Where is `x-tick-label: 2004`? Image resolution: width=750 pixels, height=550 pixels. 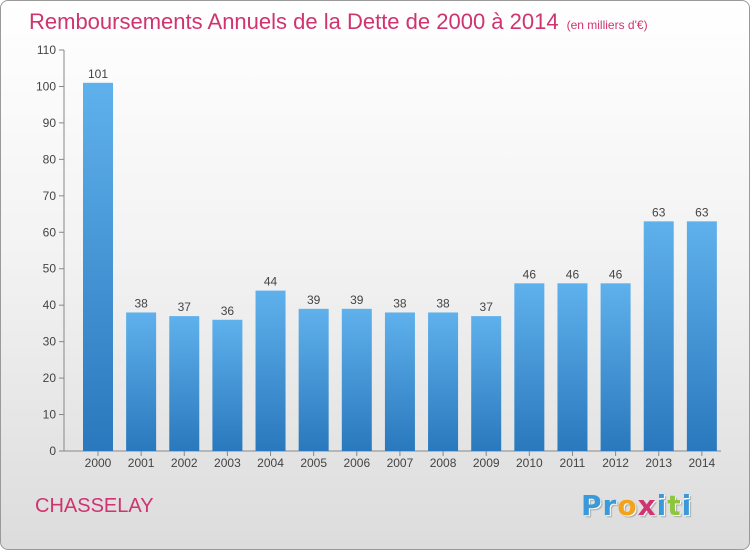
x-tick-label: 2004 is located at coordinates (270, 463).